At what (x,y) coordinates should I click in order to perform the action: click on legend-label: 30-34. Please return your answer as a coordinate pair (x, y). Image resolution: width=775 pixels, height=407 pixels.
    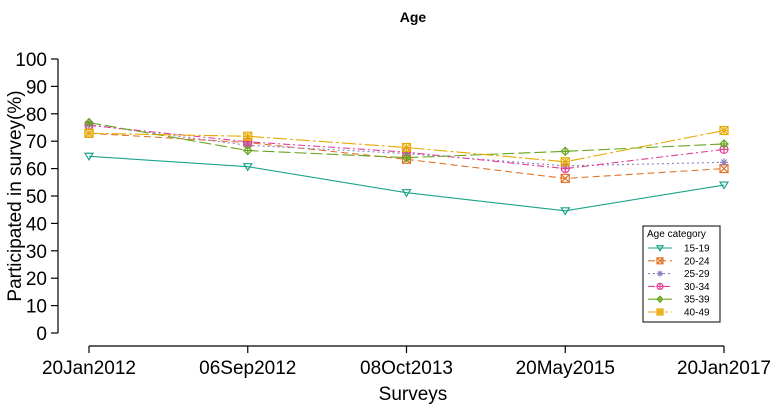
    Looking at the image, I should click on (697, 287).